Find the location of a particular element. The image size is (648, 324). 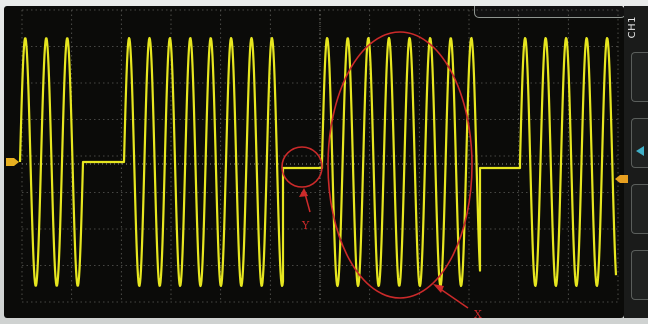

cyan-arrow-icon is located at coordinates (640, 151).